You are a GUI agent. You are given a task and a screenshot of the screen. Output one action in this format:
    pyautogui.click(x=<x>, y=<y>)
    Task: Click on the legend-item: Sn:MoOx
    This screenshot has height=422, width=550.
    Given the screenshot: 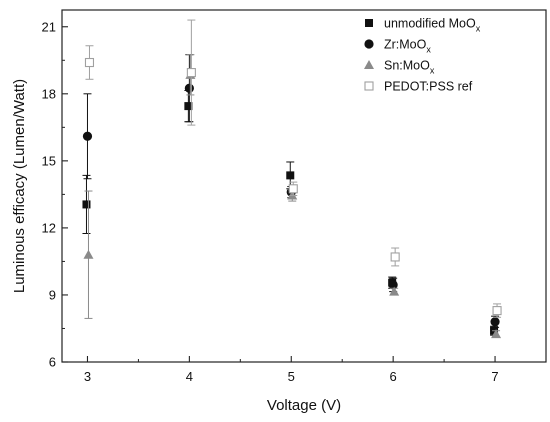 What is the action you would take?
    pyautogui.click(x=399, y=67)
    